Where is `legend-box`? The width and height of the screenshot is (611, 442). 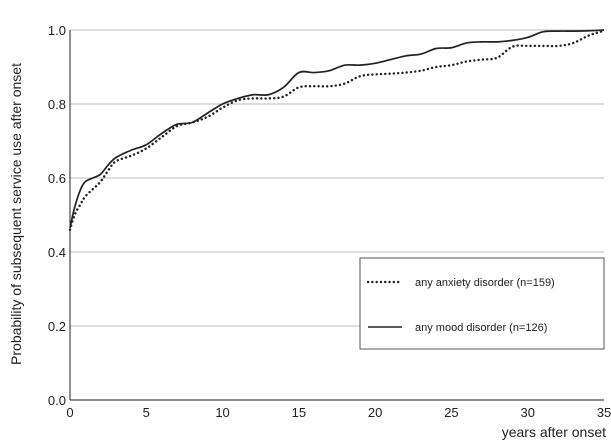 legend-box is located at coordinates (482, 303).